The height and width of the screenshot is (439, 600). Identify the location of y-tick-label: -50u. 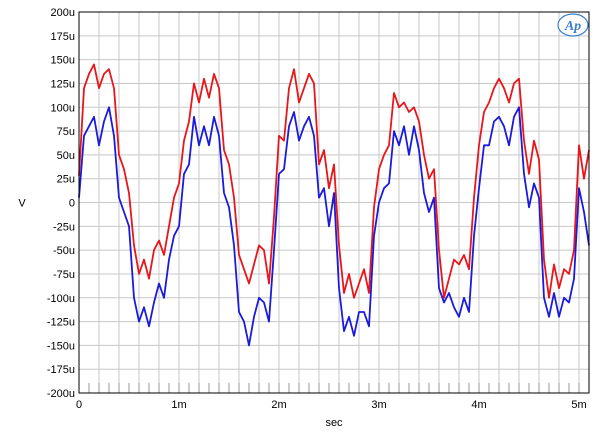
(64, 251).